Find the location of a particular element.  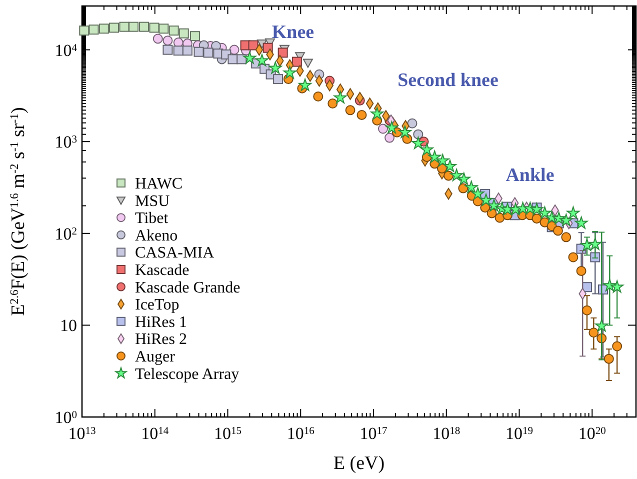

legend-label: Telescope Array is located at coordinates (187, 374).